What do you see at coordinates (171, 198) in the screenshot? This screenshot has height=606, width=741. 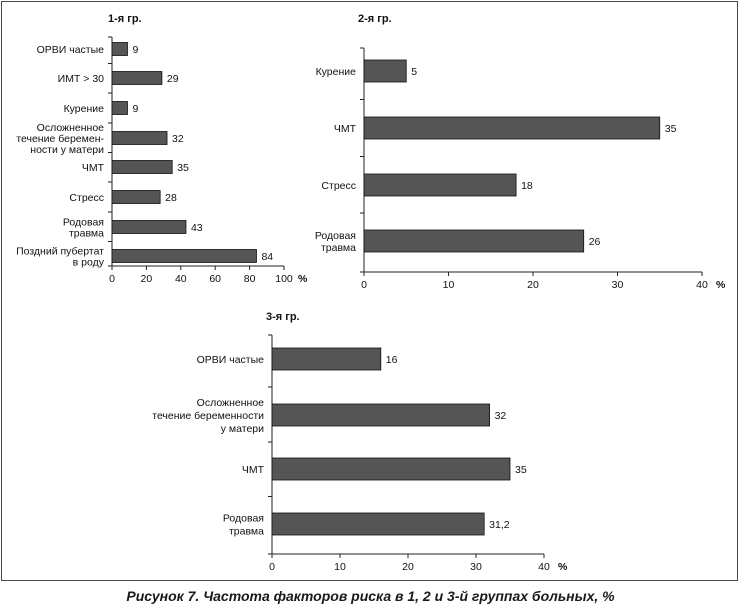 I see `data-label: 28` at bounding box center [171, 198].